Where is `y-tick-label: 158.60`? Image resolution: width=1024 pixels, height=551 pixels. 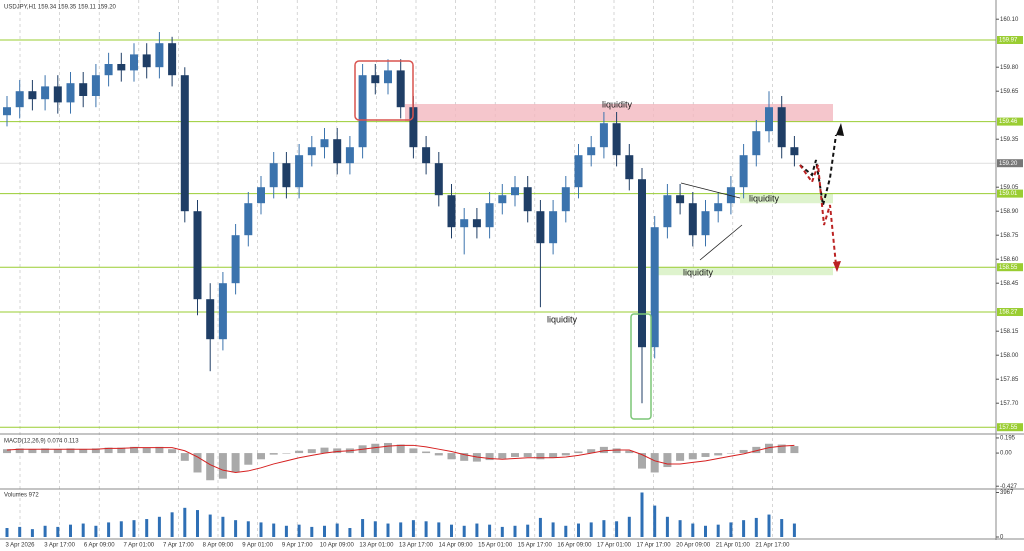 y-tick-label: 158.60 is located at coordinates (1009, 260).